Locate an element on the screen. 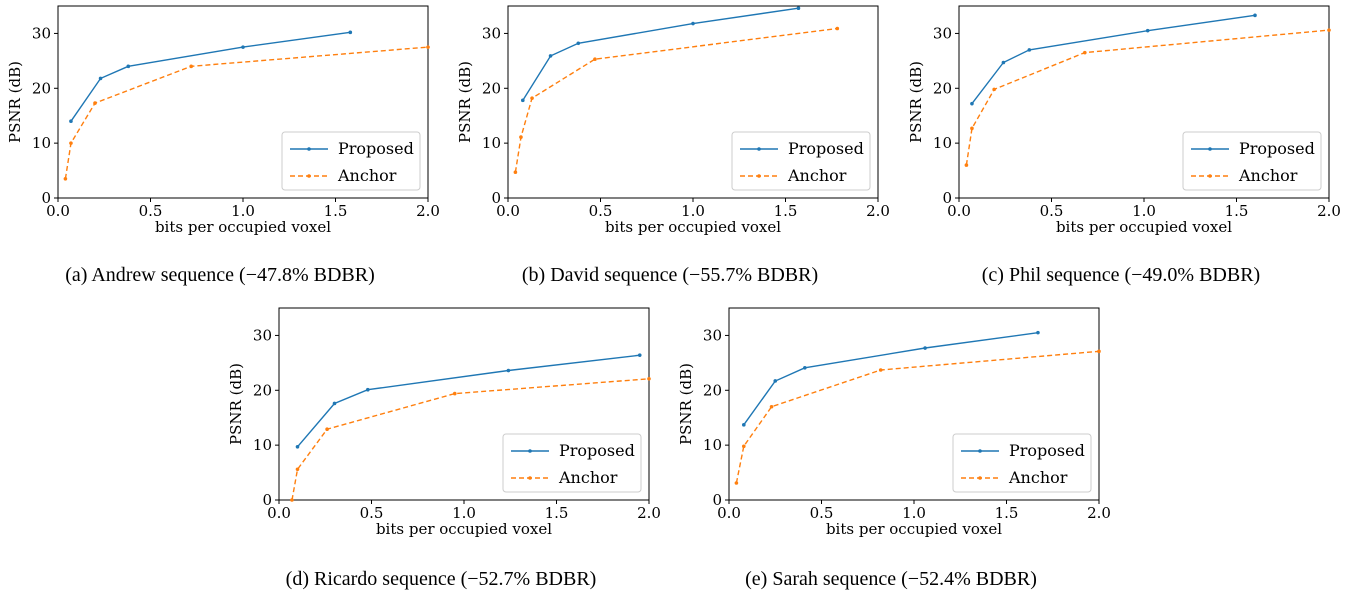  chart-caption-phil: (c) Phil sequence (−49.0% BDBR) is located at coordinates (1121, 275).